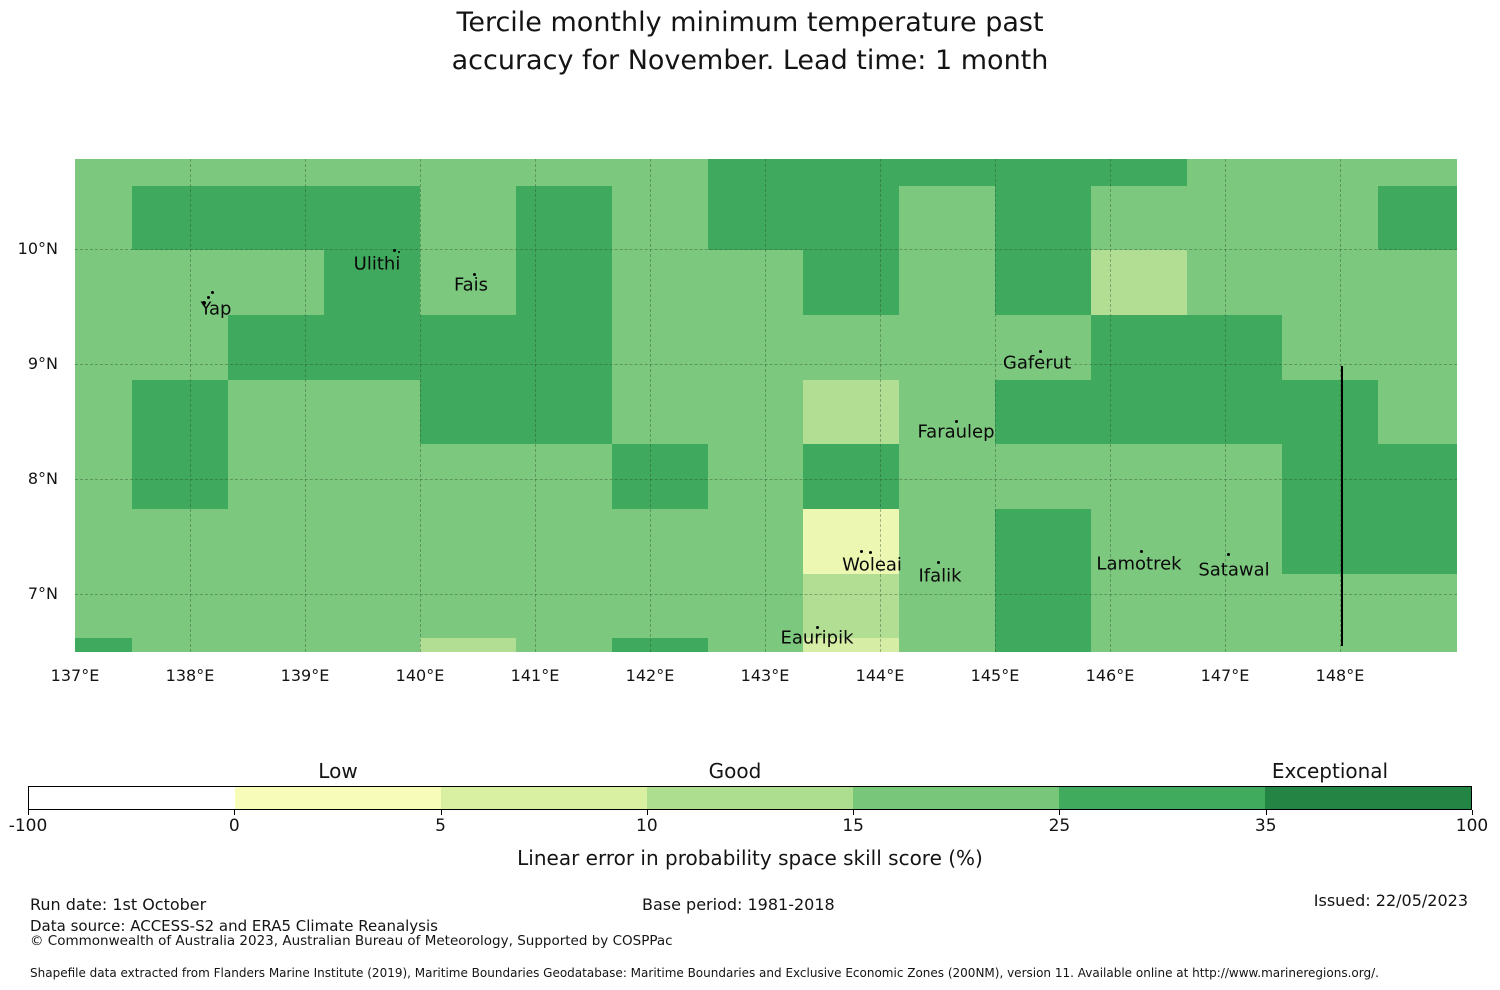  Describe the element at coordinates (338, 771) in the screenshot. I see `colorbar-category-label: Low` at that location.